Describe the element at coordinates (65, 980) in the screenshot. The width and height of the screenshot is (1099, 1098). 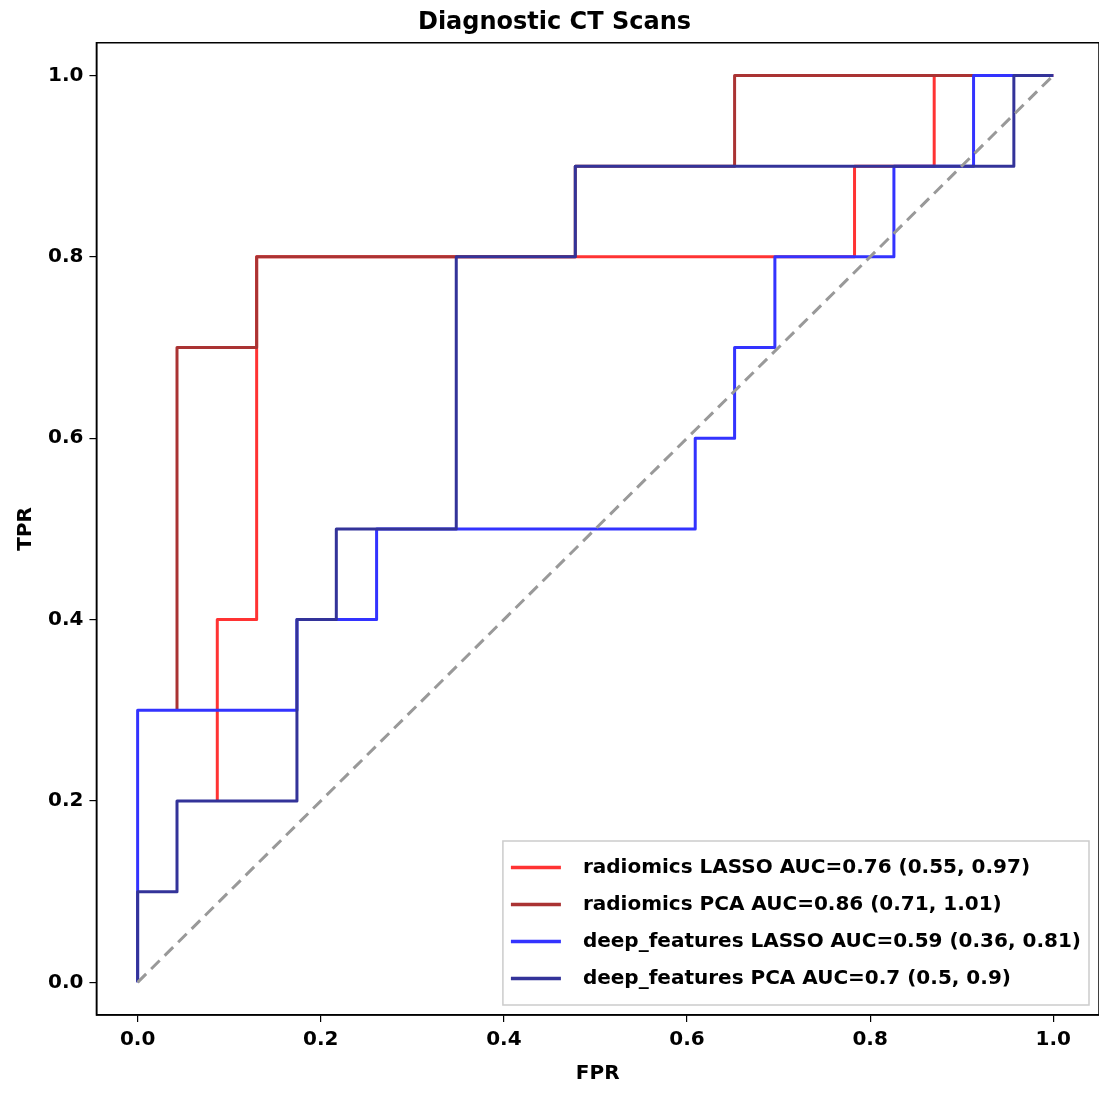
I see `y-tick-label: 0.0` at that location.